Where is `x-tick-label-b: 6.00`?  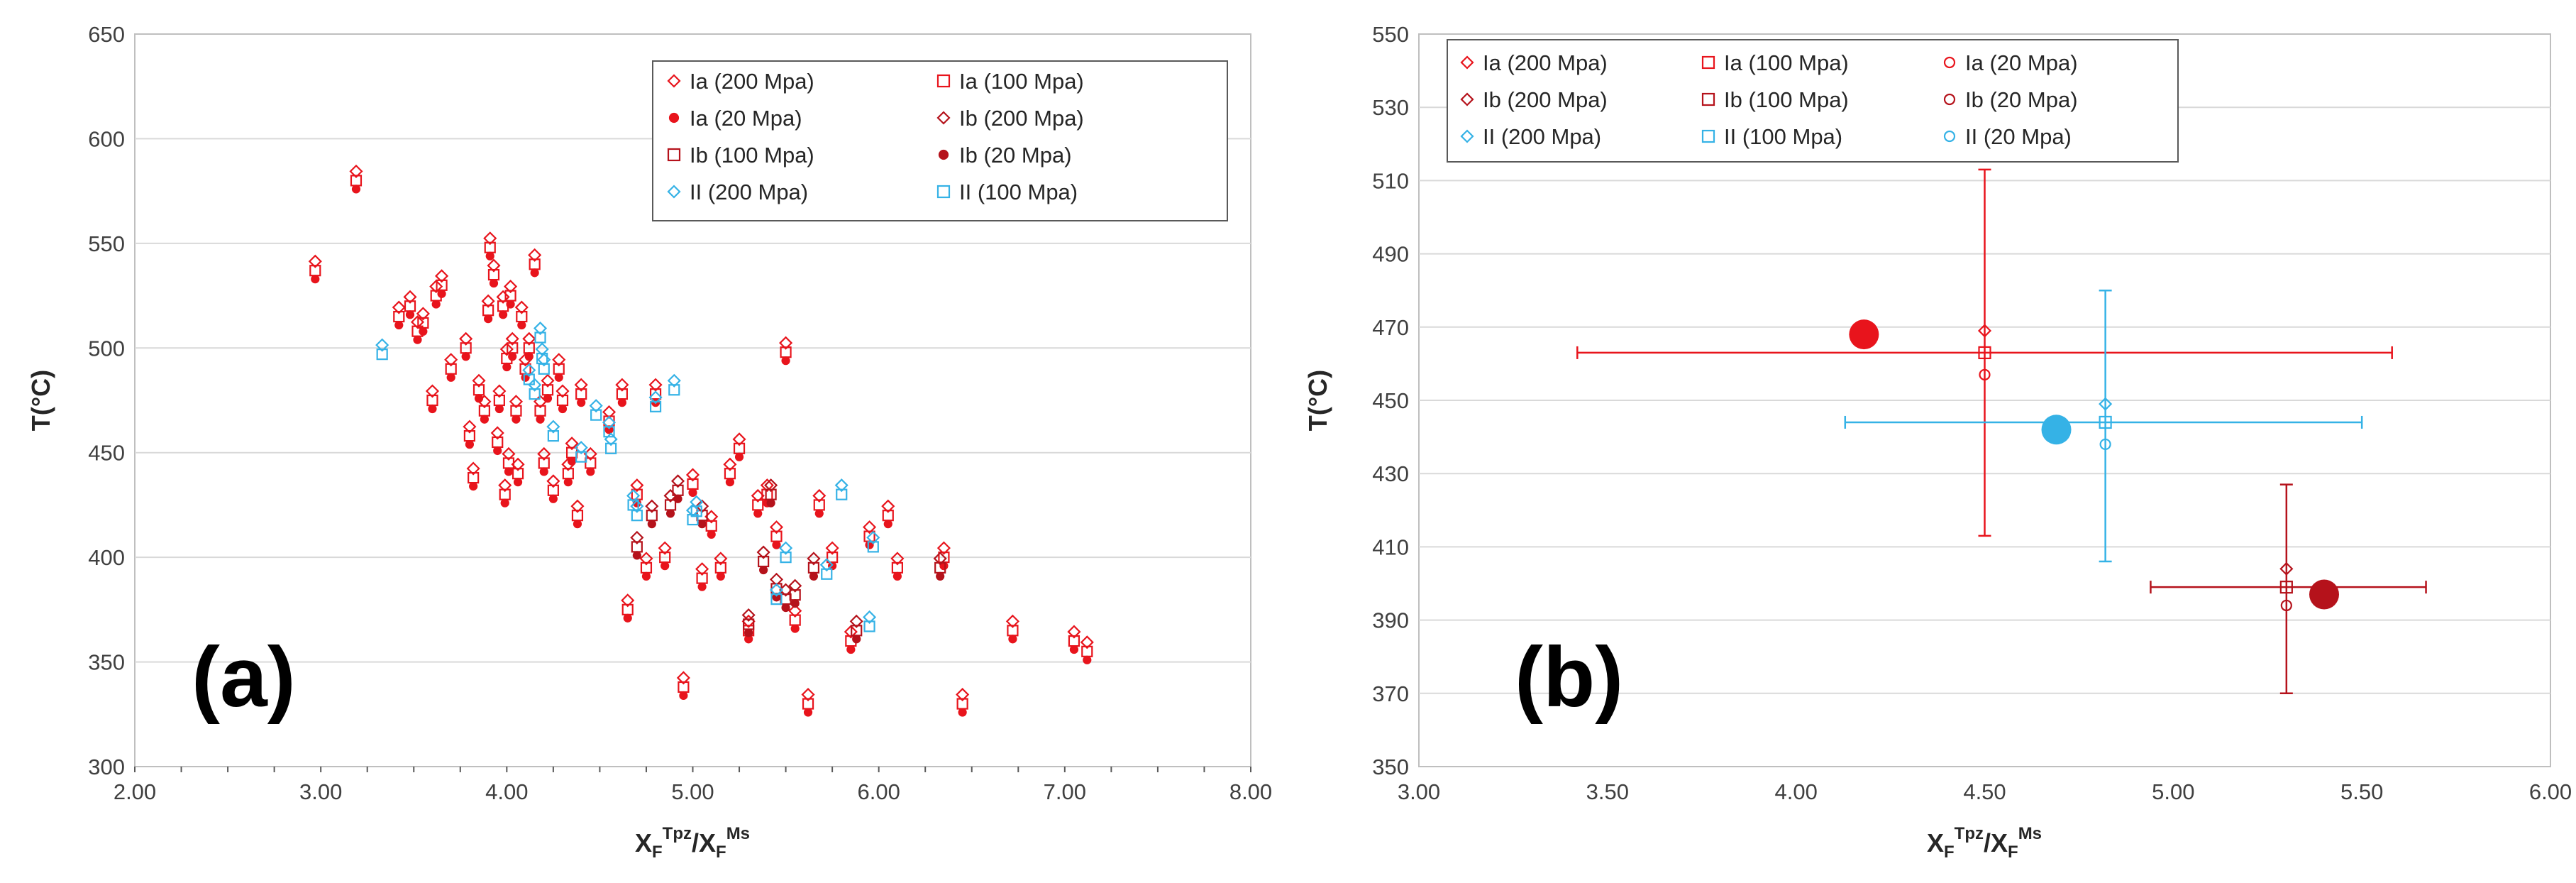 x-tick-label-b: 6.00 is located at coordinates (2550, 791).